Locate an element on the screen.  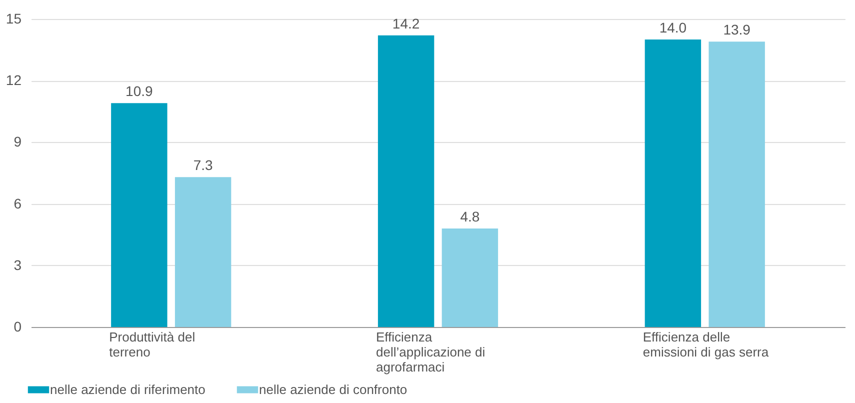
y-tick-label: 12 is located at coordinates (14, 80).